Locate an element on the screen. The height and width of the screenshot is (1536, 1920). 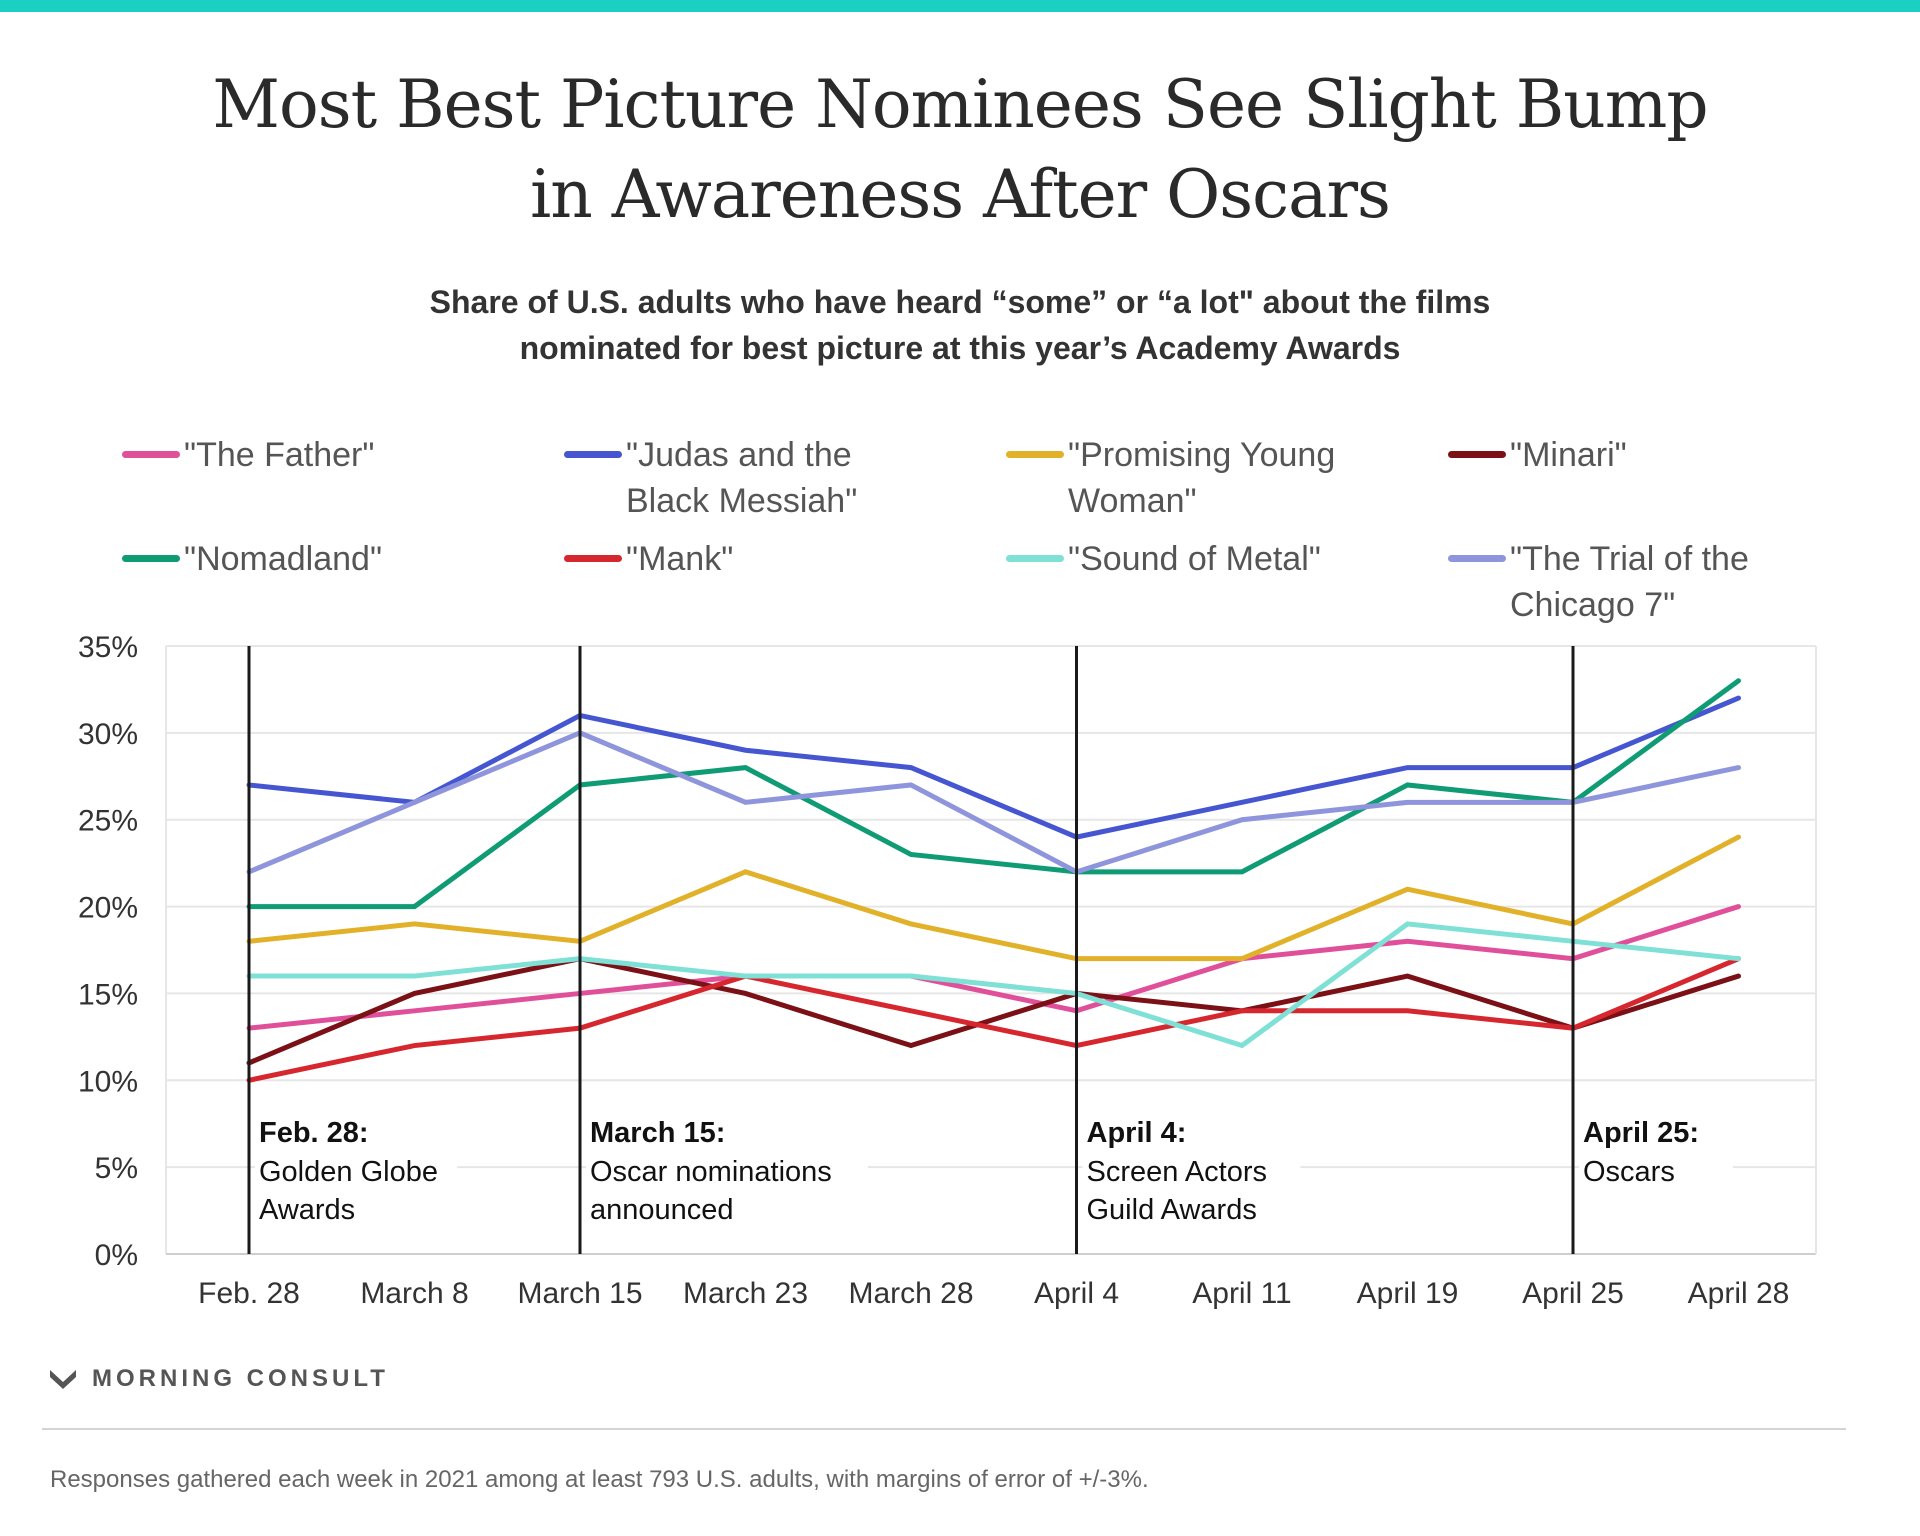
legend-label: "Promising Young Woman" is located at coordinates (1202, 478).